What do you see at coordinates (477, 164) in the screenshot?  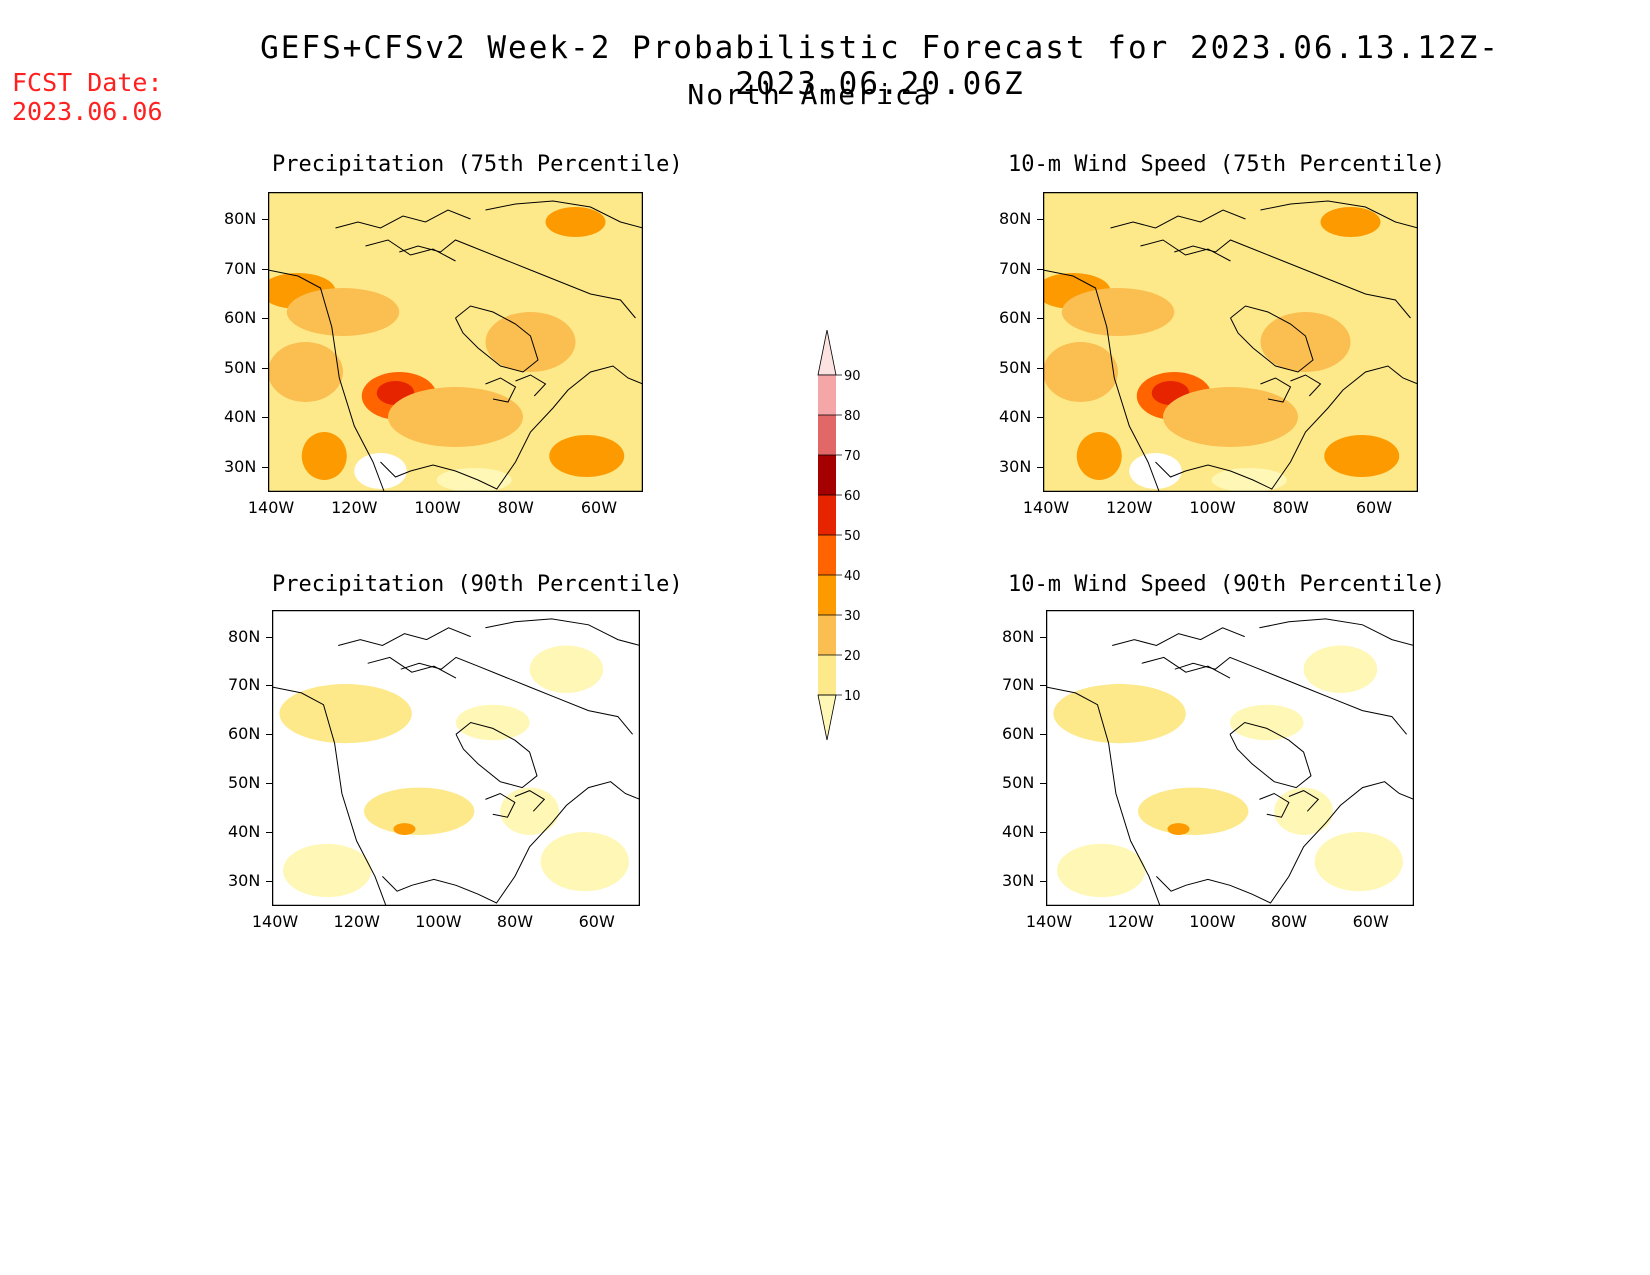 I see `panel-title-precip-75: Precipitation (75th Percentile)` at bounding box center [477, 164].